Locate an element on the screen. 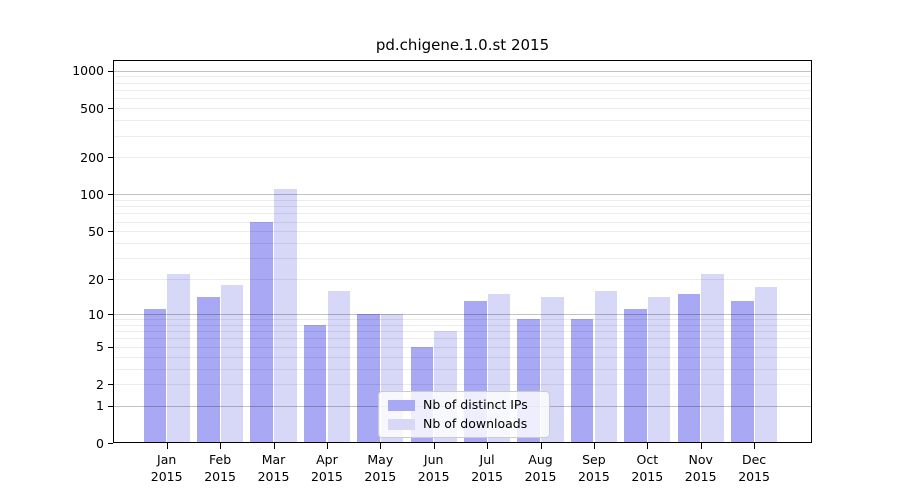 Image resolution: width=900 pixels, height=500 pixels. y-tick-label: 10 is located at coordinates (96, 314).